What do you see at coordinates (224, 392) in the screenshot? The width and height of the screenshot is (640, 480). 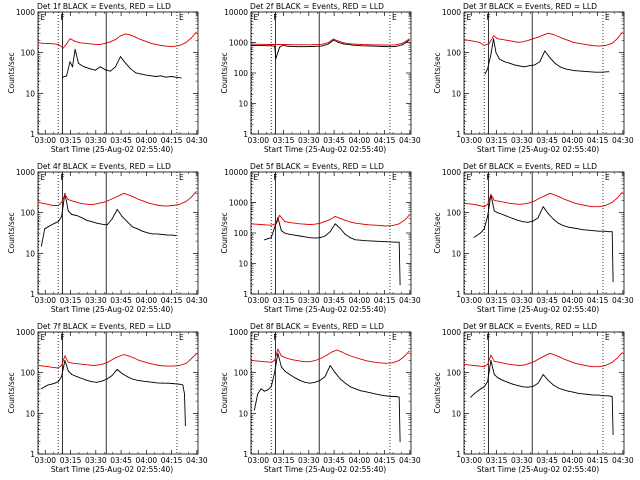 I see `y-axis-label: Counts/sec` at bounding box center [224, 392].